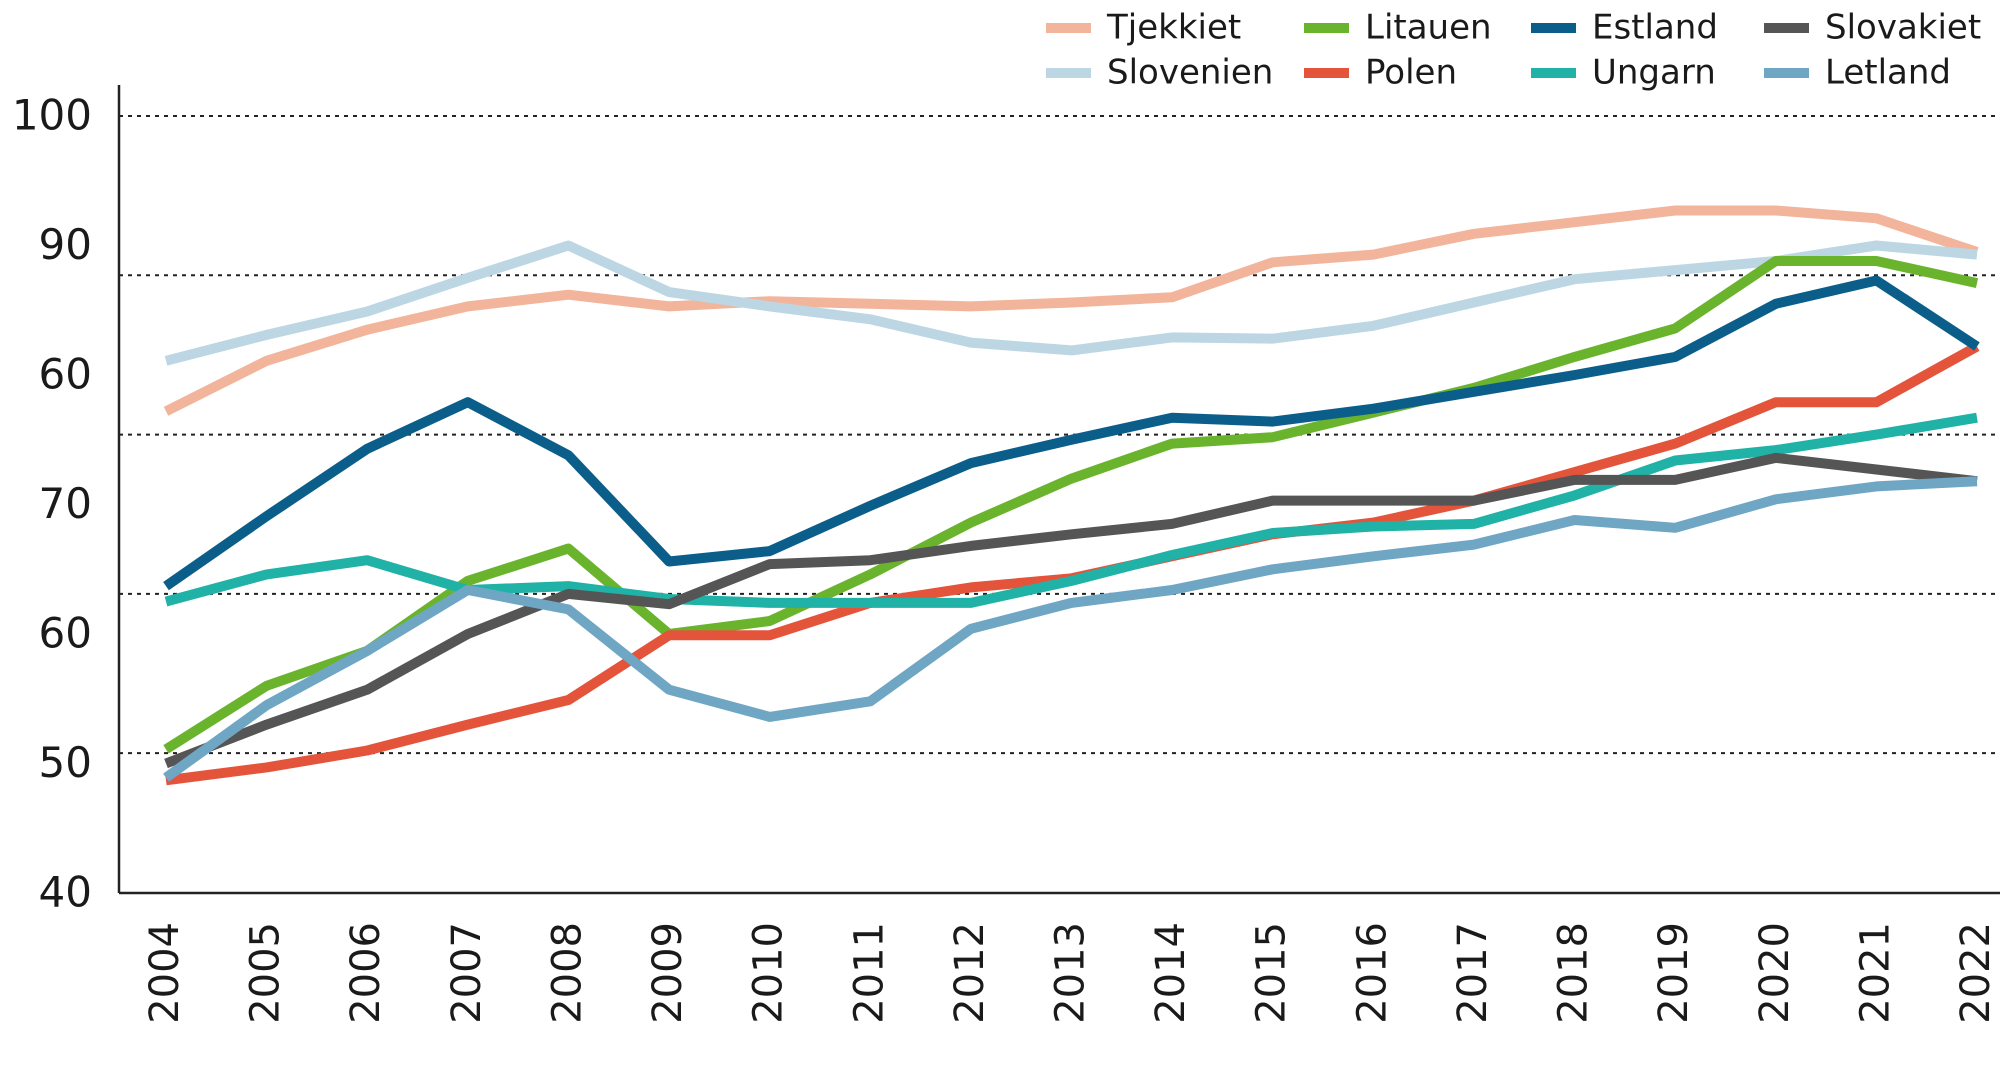  I want to click on legend-item: Letland, so click(1857, 73).